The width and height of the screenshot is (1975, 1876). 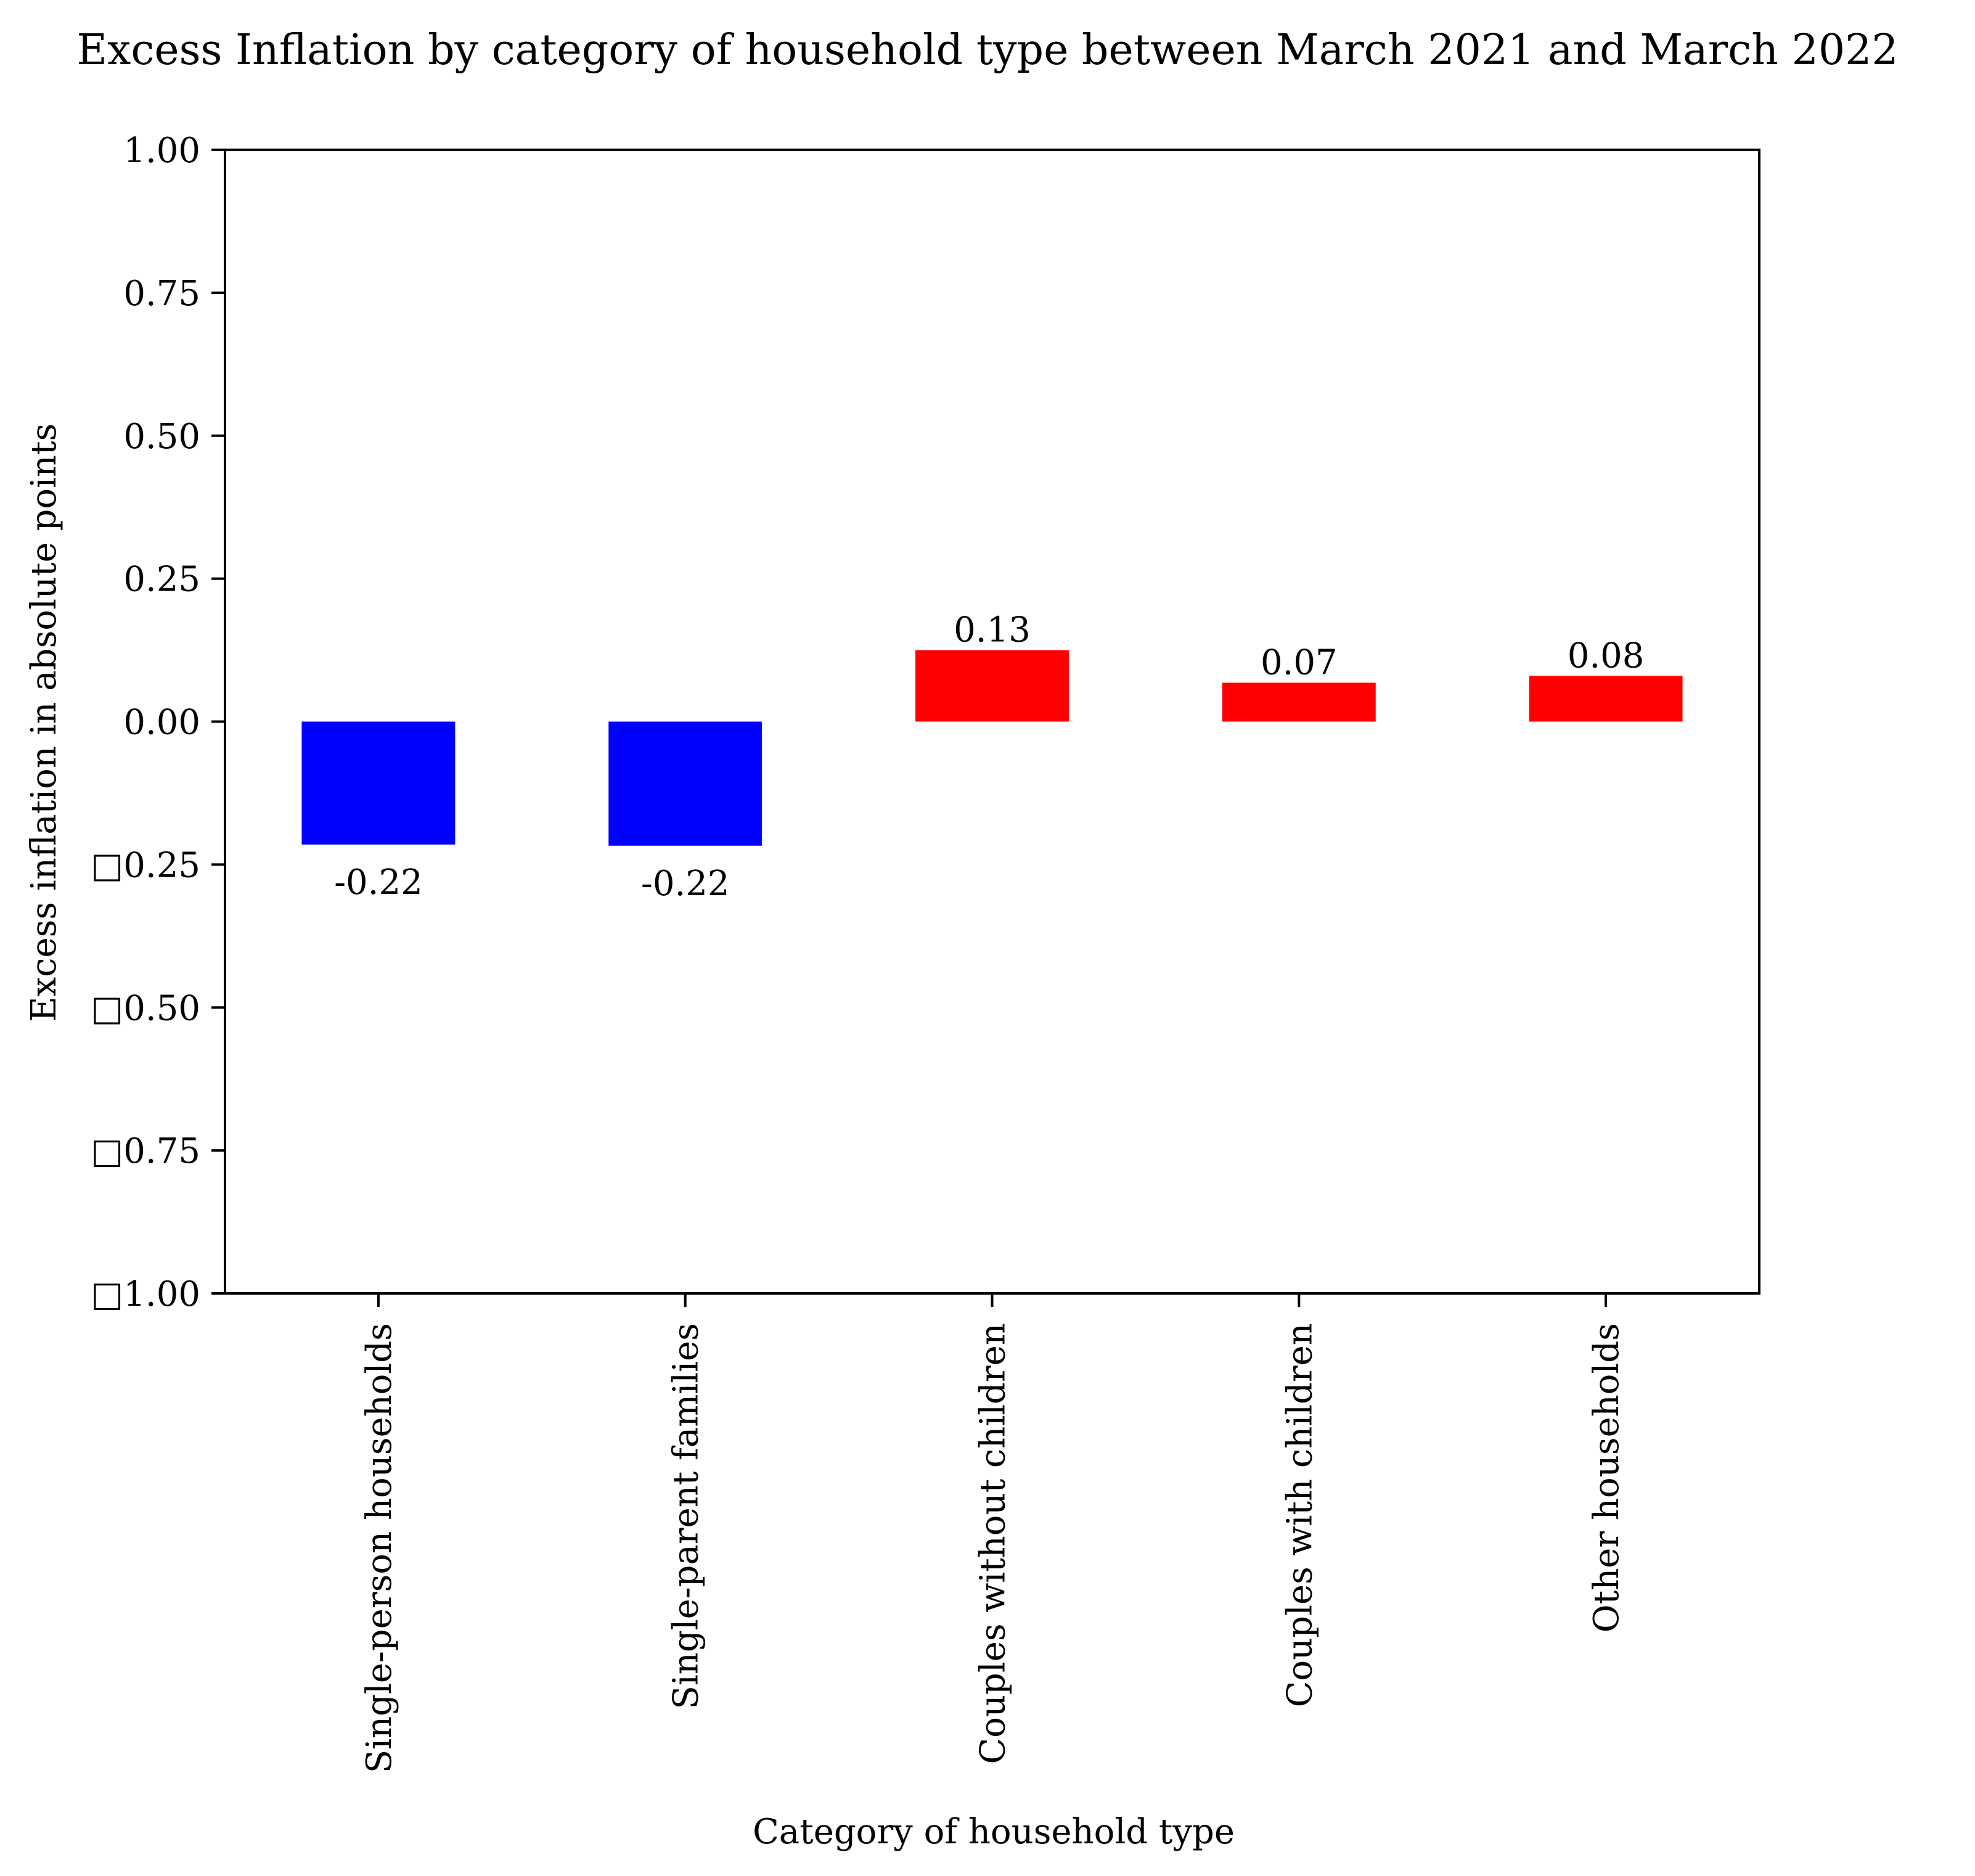 I want to click on y-tick-label: 0.25, so click(x=162, y=580).